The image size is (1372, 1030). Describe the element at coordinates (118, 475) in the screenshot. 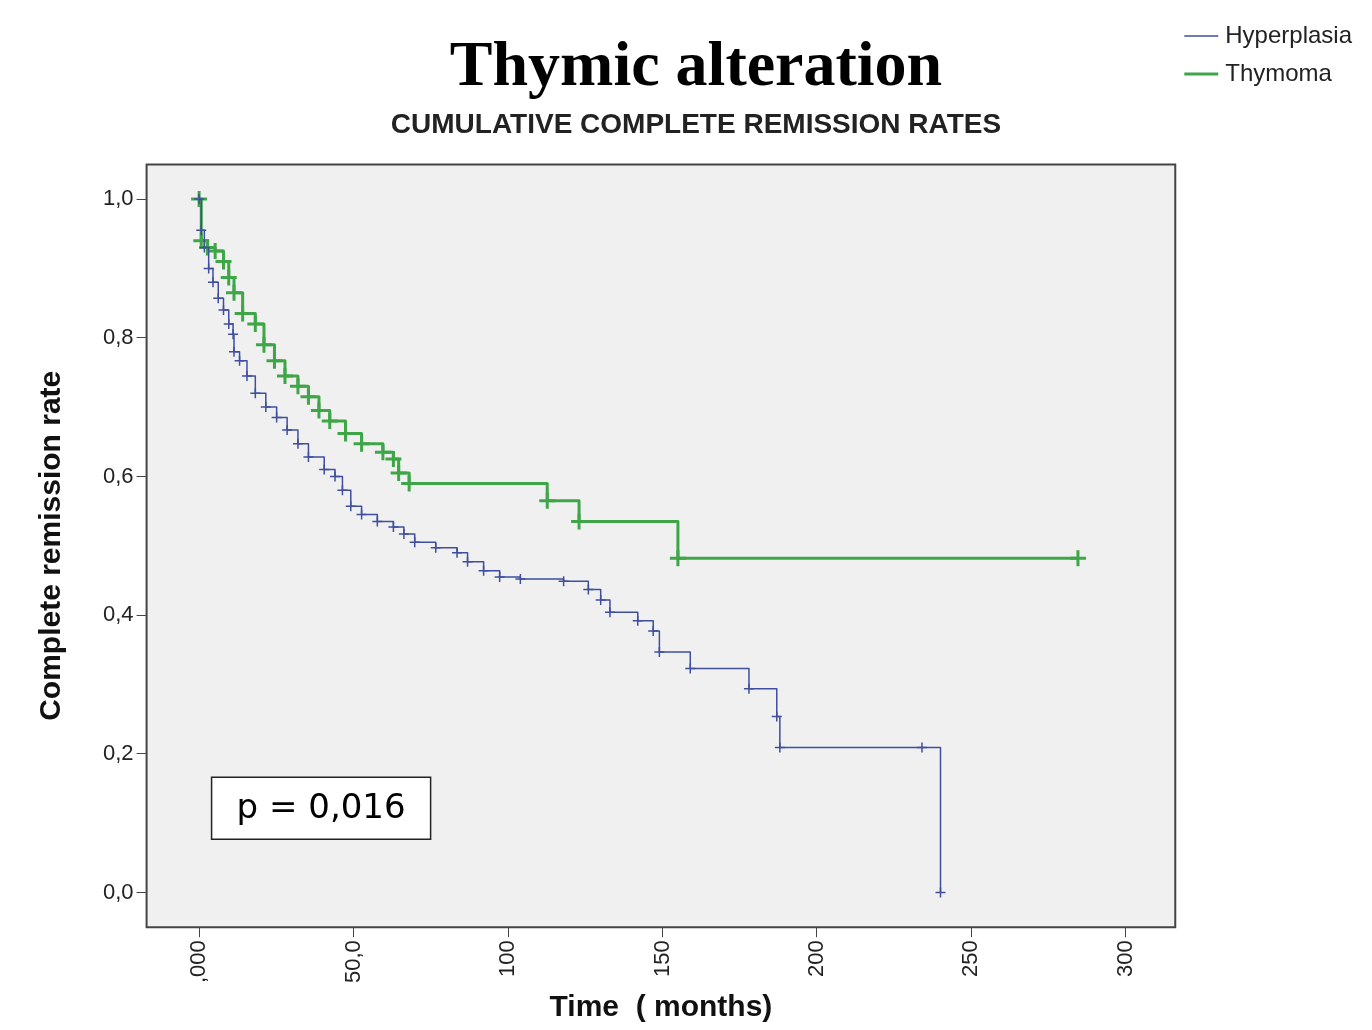

I see `y-tick-label: 0,6` at that location.